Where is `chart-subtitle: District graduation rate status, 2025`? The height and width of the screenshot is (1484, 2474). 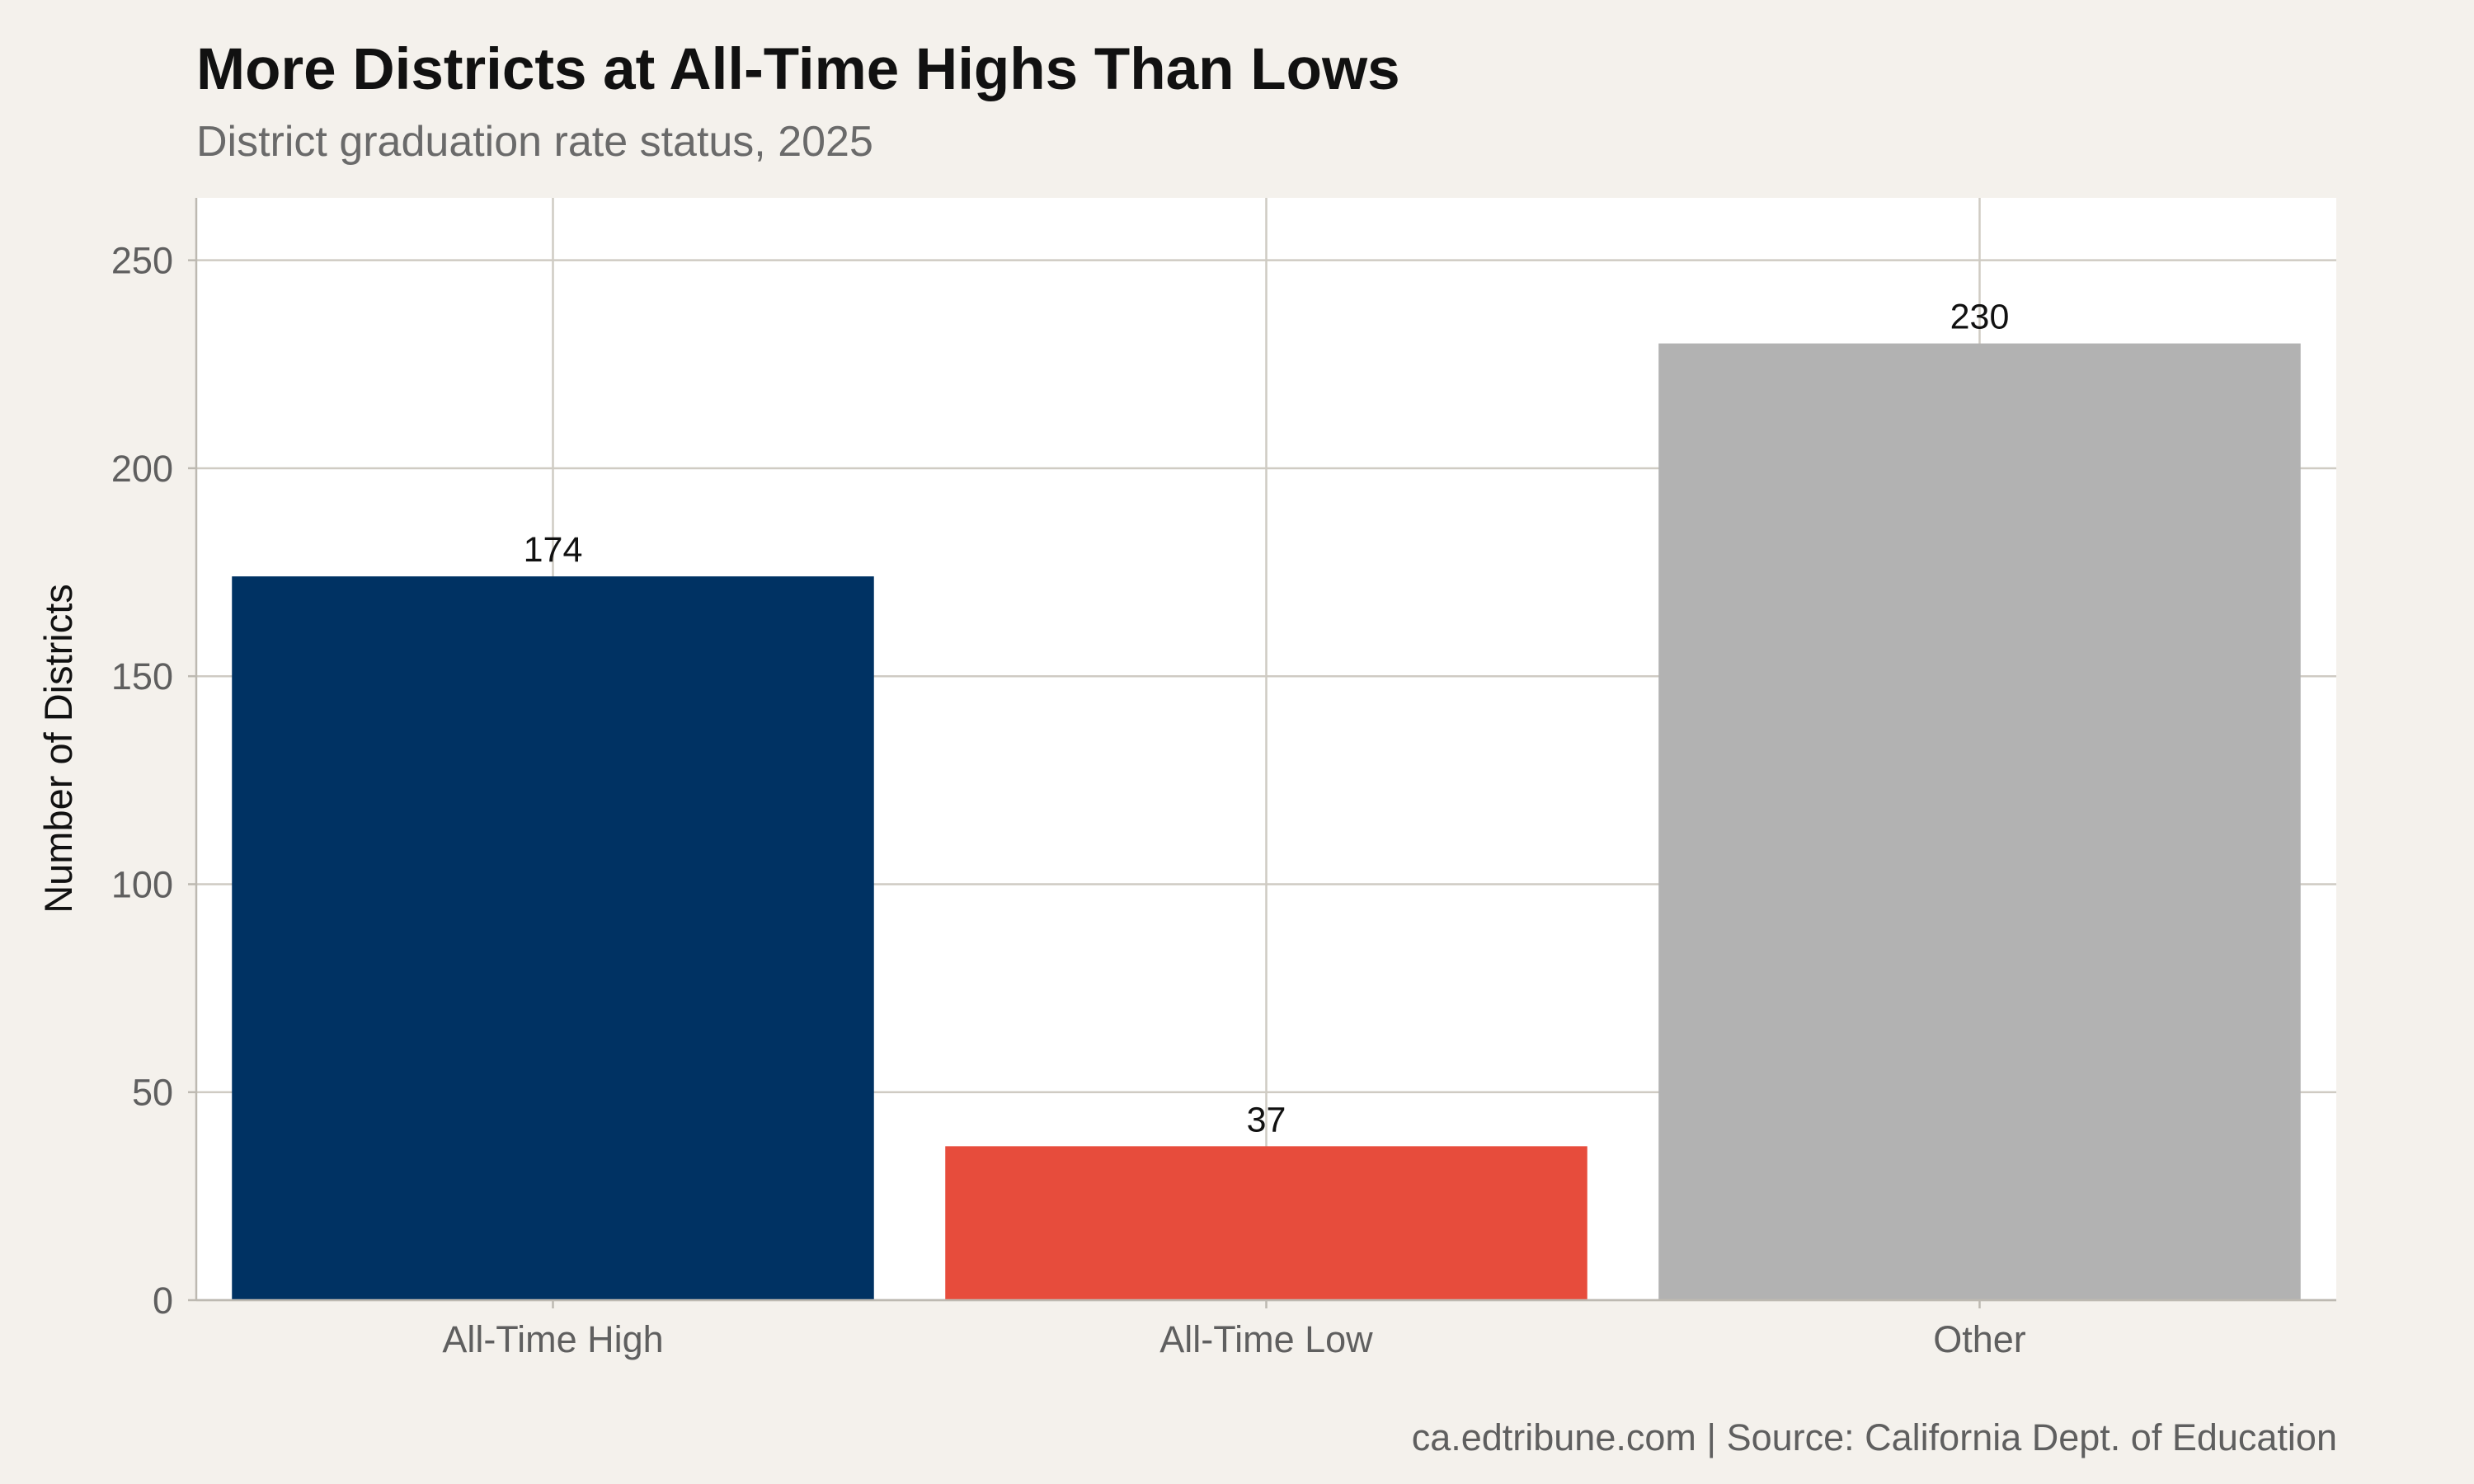
chart-subtitle: District graduation rate status, 2025 is located at coordinates (534, 142).